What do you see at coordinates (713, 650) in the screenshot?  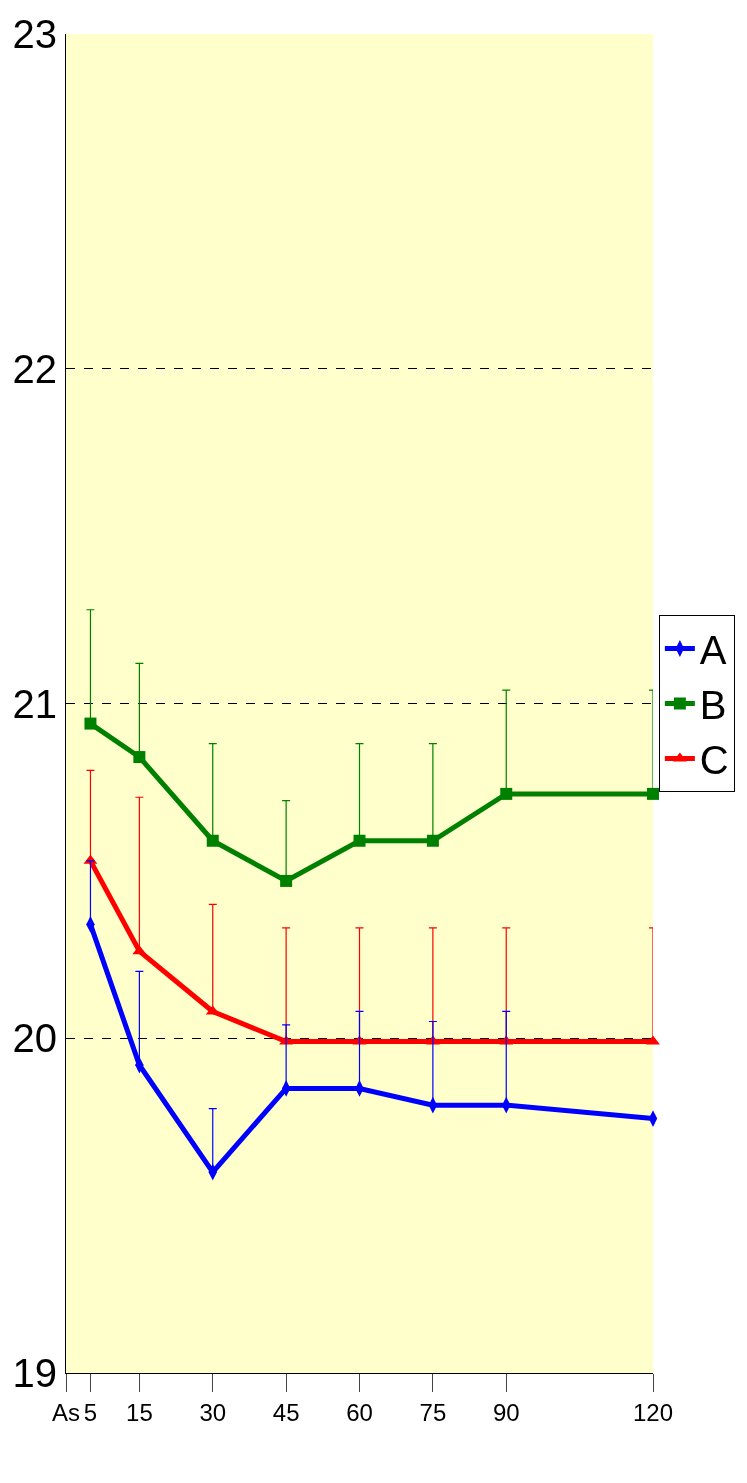 I see `legend-label: A` at bounding box center [713, 650].